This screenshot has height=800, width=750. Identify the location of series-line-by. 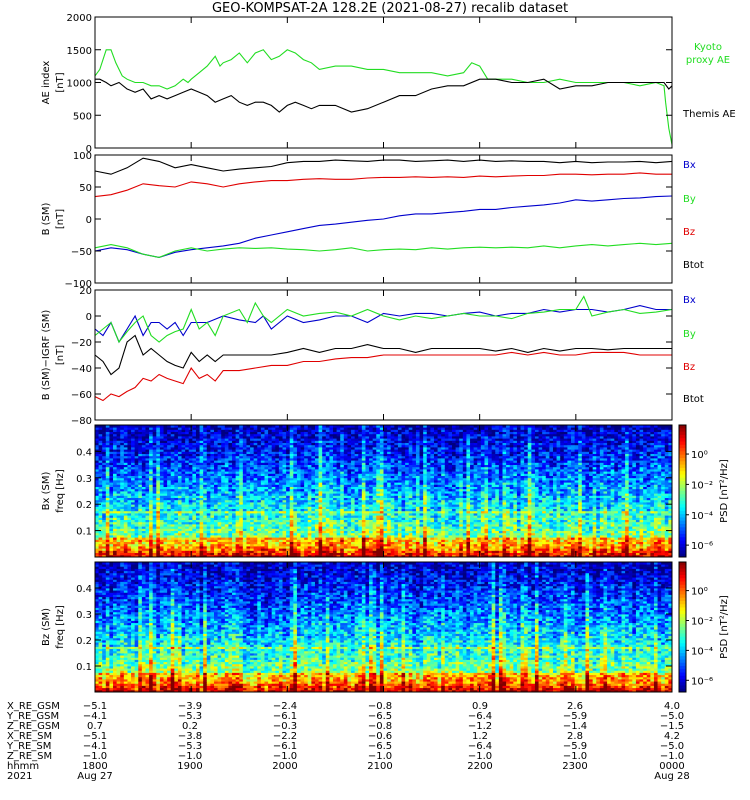
(383, 319).